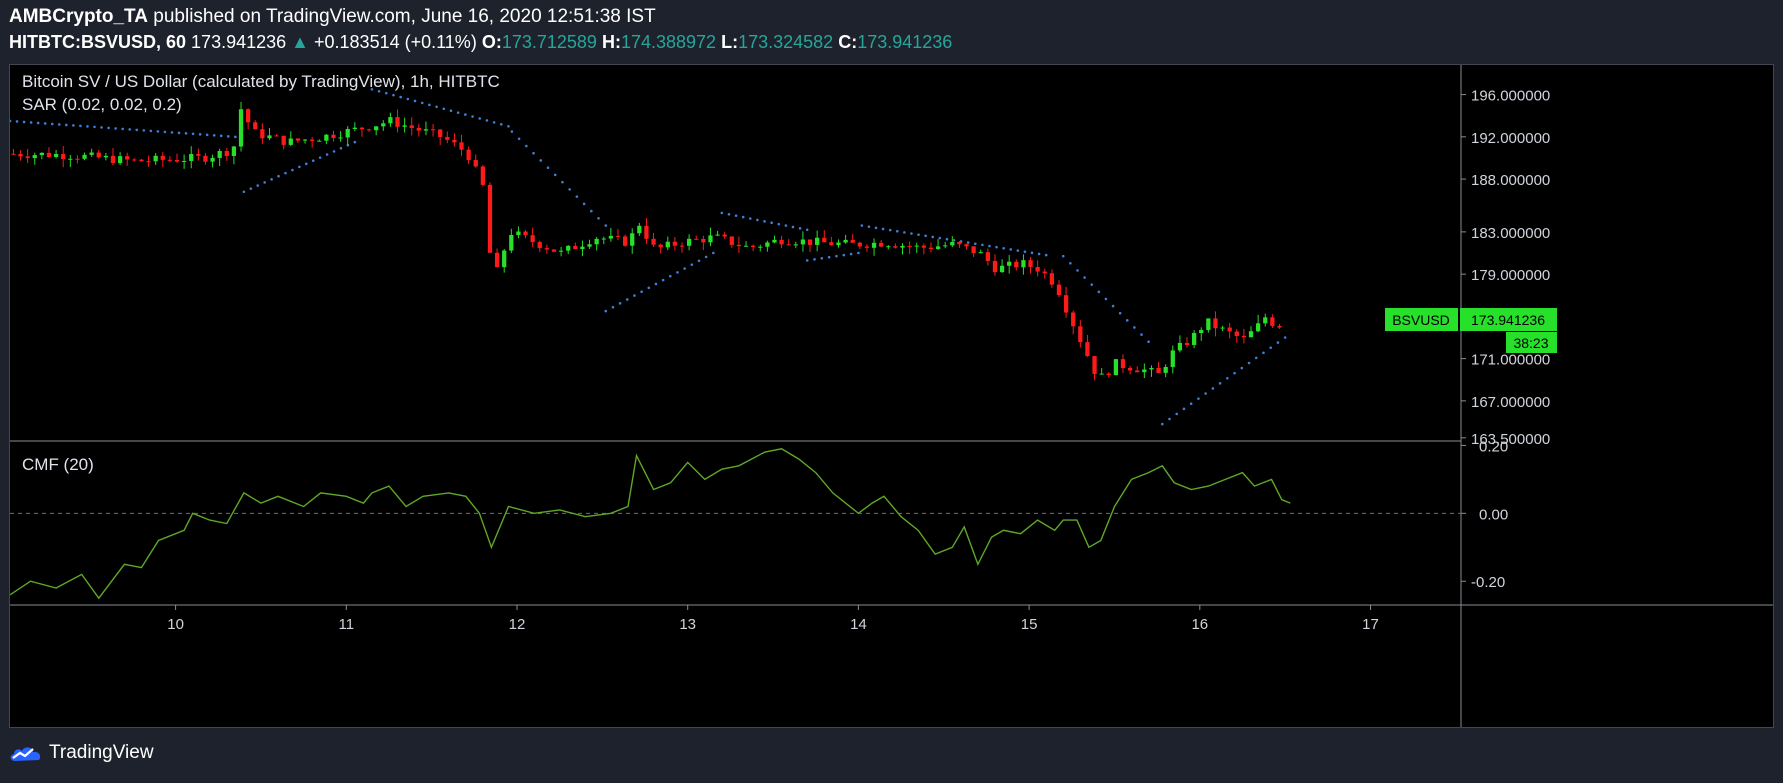 Image resolution: width=1783 pixels, height=783 pixels. What do you see at coordinates (81, 753) in the screenshot?
I see `footer-brand: TradingView` at bounding box center [81, 753].